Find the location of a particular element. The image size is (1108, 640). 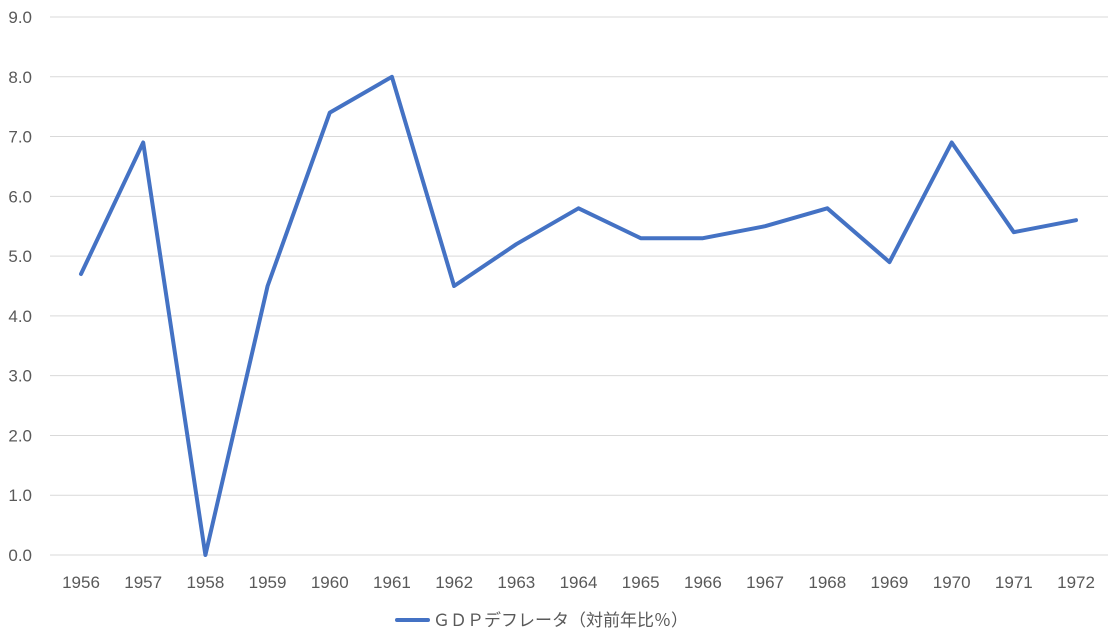

y-tick-label: 7.0 is located at coordinates (20, 137).